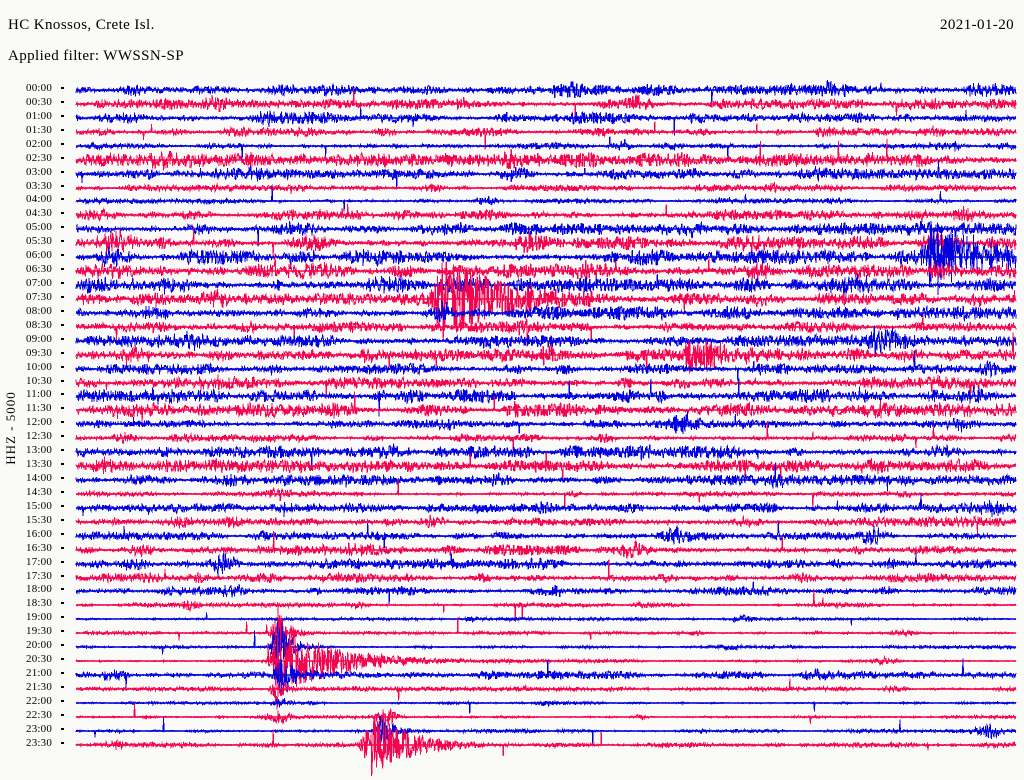 Image resolution: width=1024 pixels, height=780 pixels. Describe the element at coordinates (39, 436) in the screenshot. I see `row-time-label: 12:30` at that location.